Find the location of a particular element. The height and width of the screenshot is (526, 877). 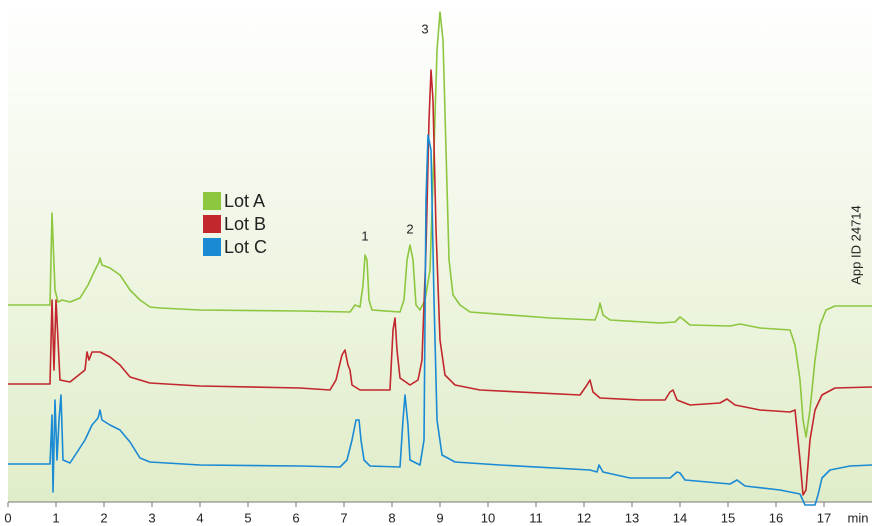

x-tick-label: 7 is located at coordinates (343, 517).